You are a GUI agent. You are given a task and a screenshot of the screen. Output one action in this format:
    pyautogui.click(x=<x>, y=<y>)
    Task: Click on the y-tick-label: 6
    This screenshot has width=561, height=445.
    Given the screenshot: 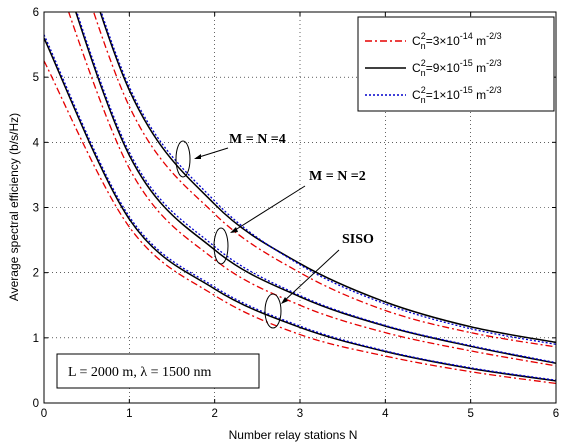 What is the action you would take?
    pyautogui.click(x=36, y=13)
    